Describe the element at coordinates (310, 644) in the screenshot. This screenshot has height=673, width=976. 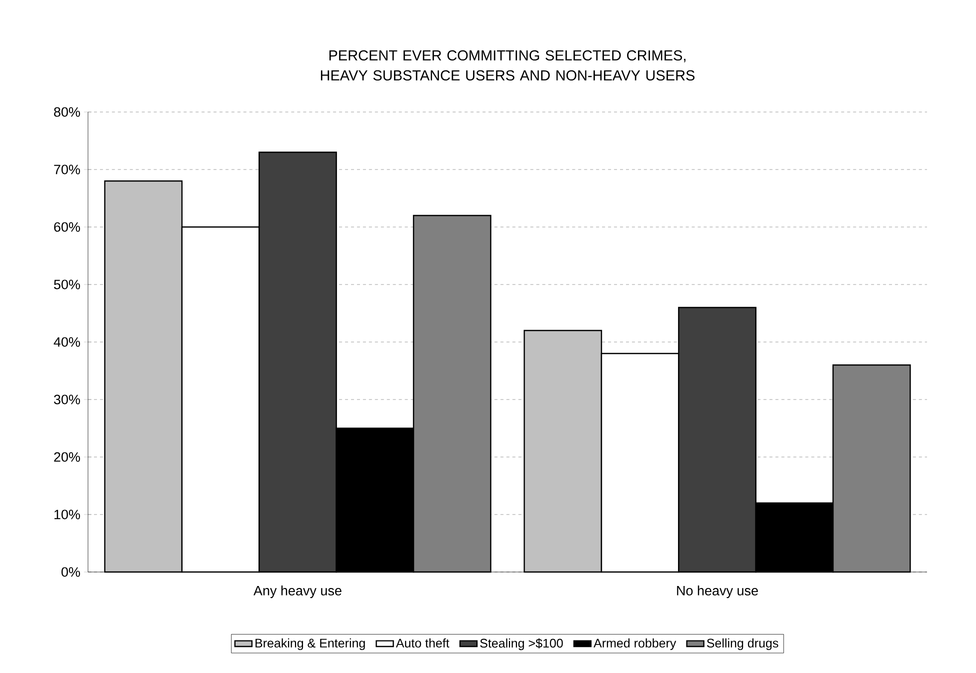
I see `legend-label: Breaking & Entering` at that location.